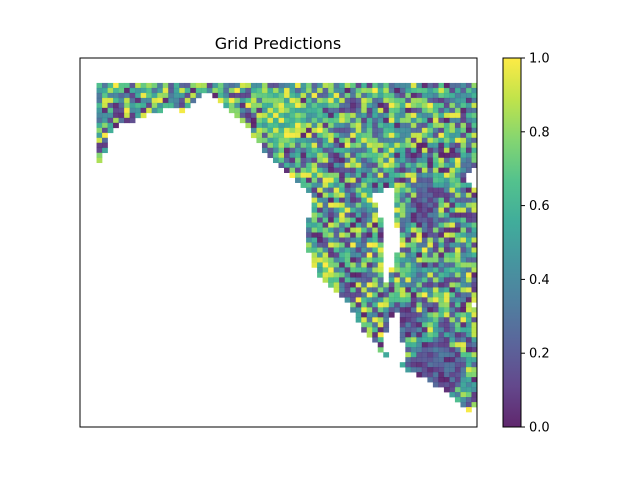  I want to click on colorbar-frame, so click(512, 242).